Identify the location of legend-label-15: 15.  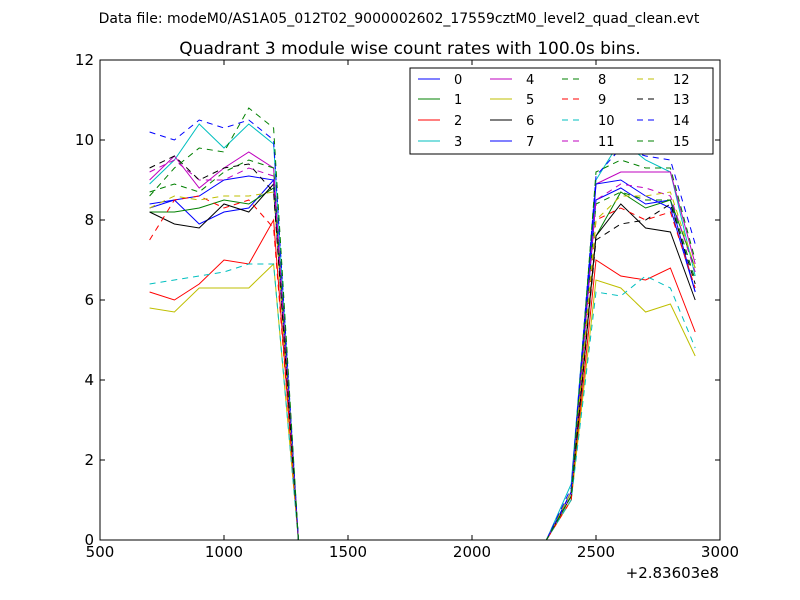
(681, 142).